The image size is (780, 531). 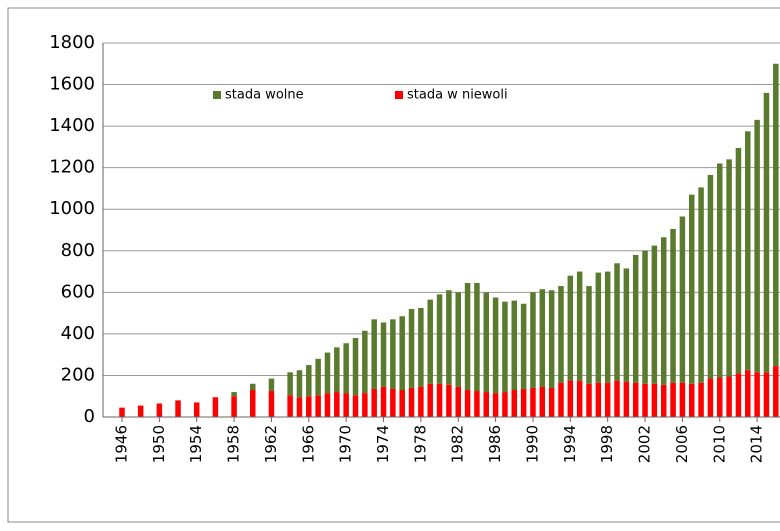 What do you see at coordinates (72, 125) in the screenshot?
I see `y-tick-label: 1400` at bounding box center [72, 125].